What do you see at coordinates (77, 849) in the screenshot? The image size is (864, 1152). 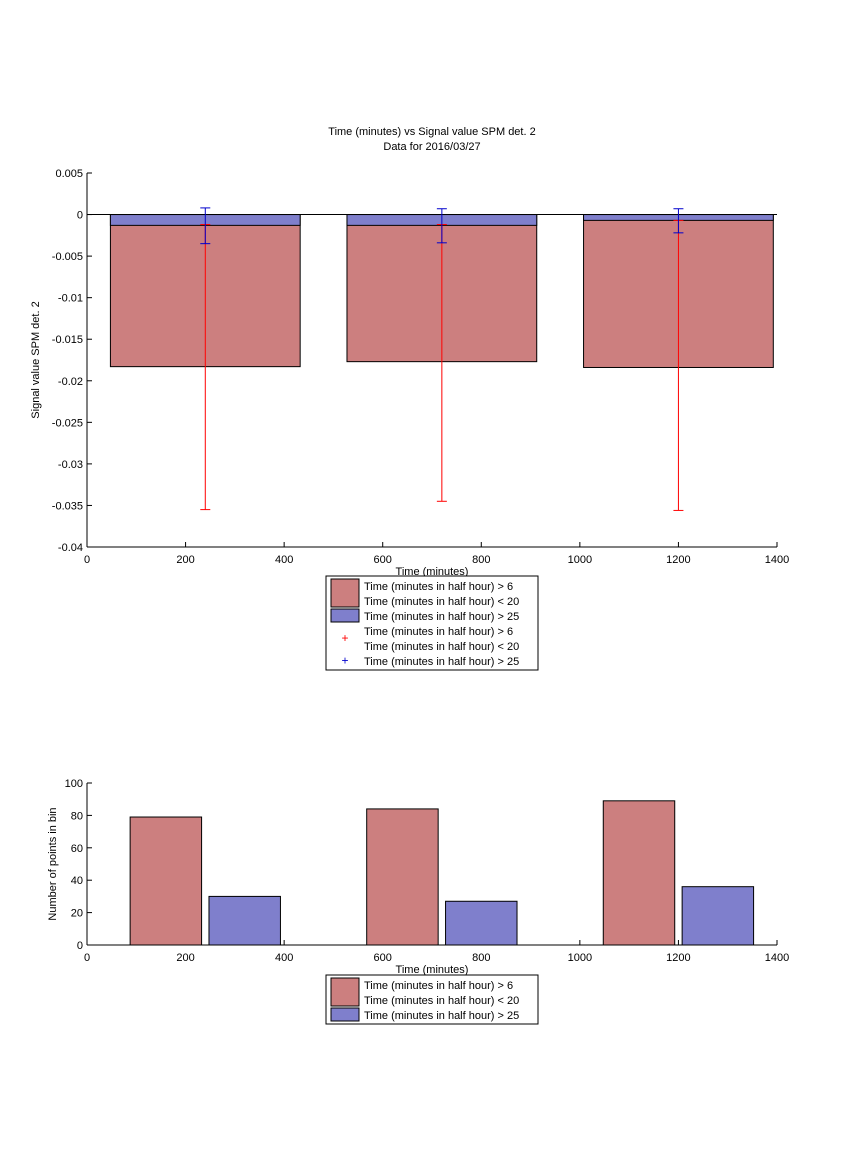 I see `chart-2-y-tick-label: 60` at bounding box center [77, 849].